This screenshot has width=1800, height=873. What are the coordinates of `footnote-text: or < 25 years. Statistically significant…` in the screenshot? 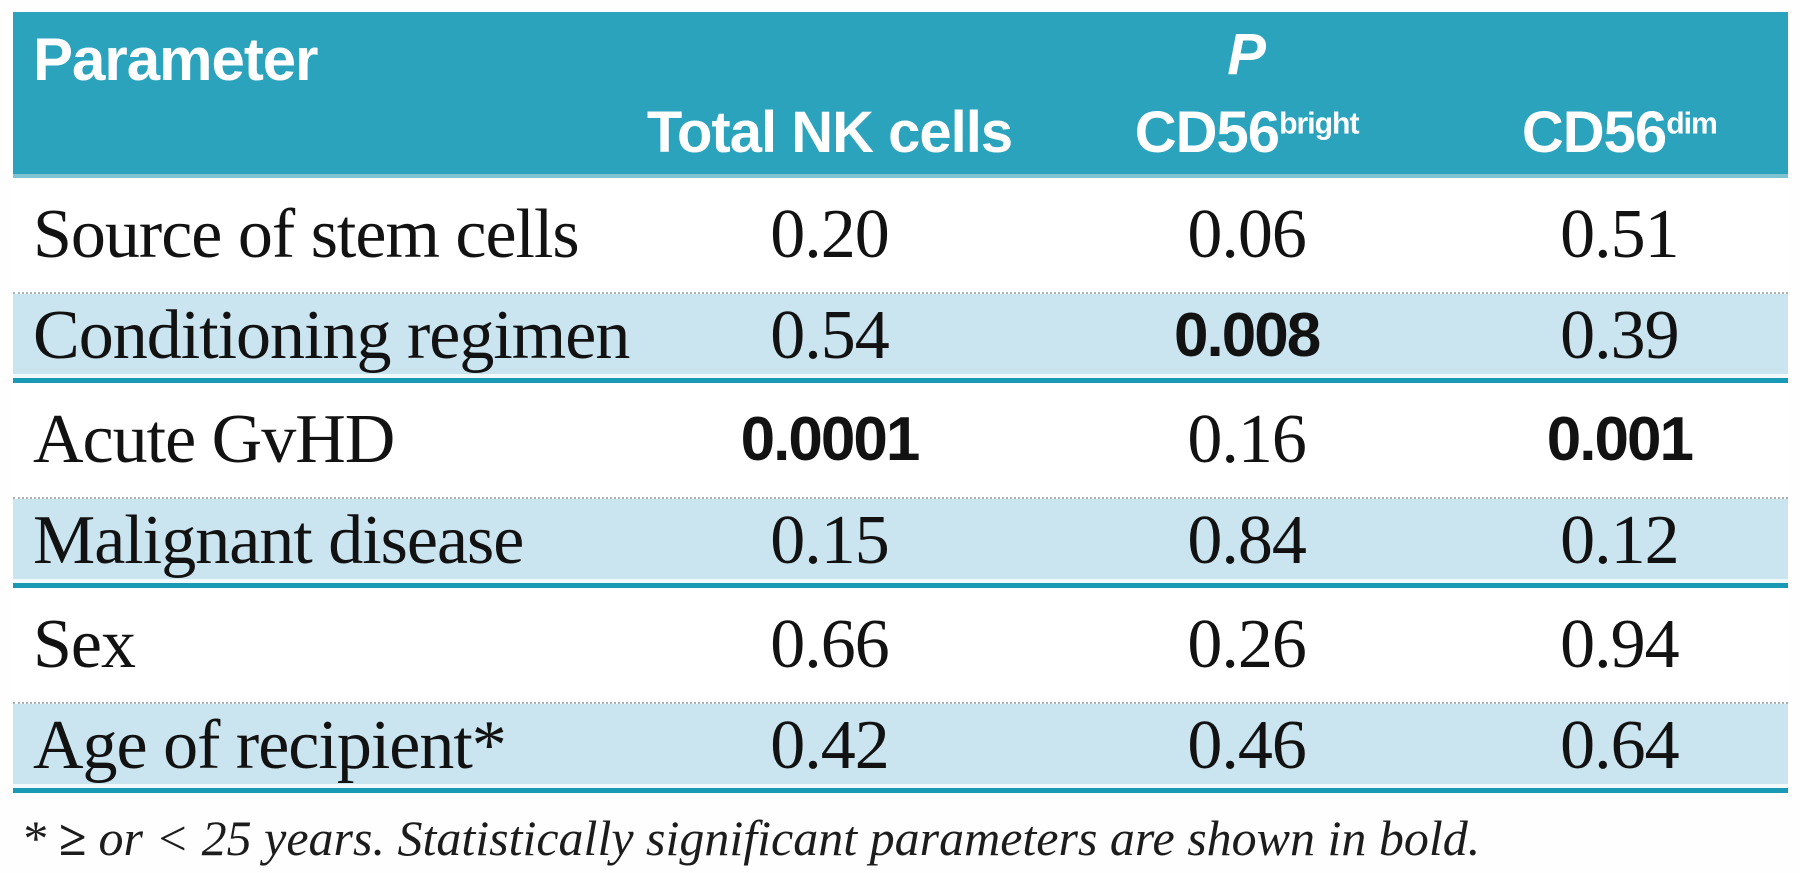 It's located at (783, 838).